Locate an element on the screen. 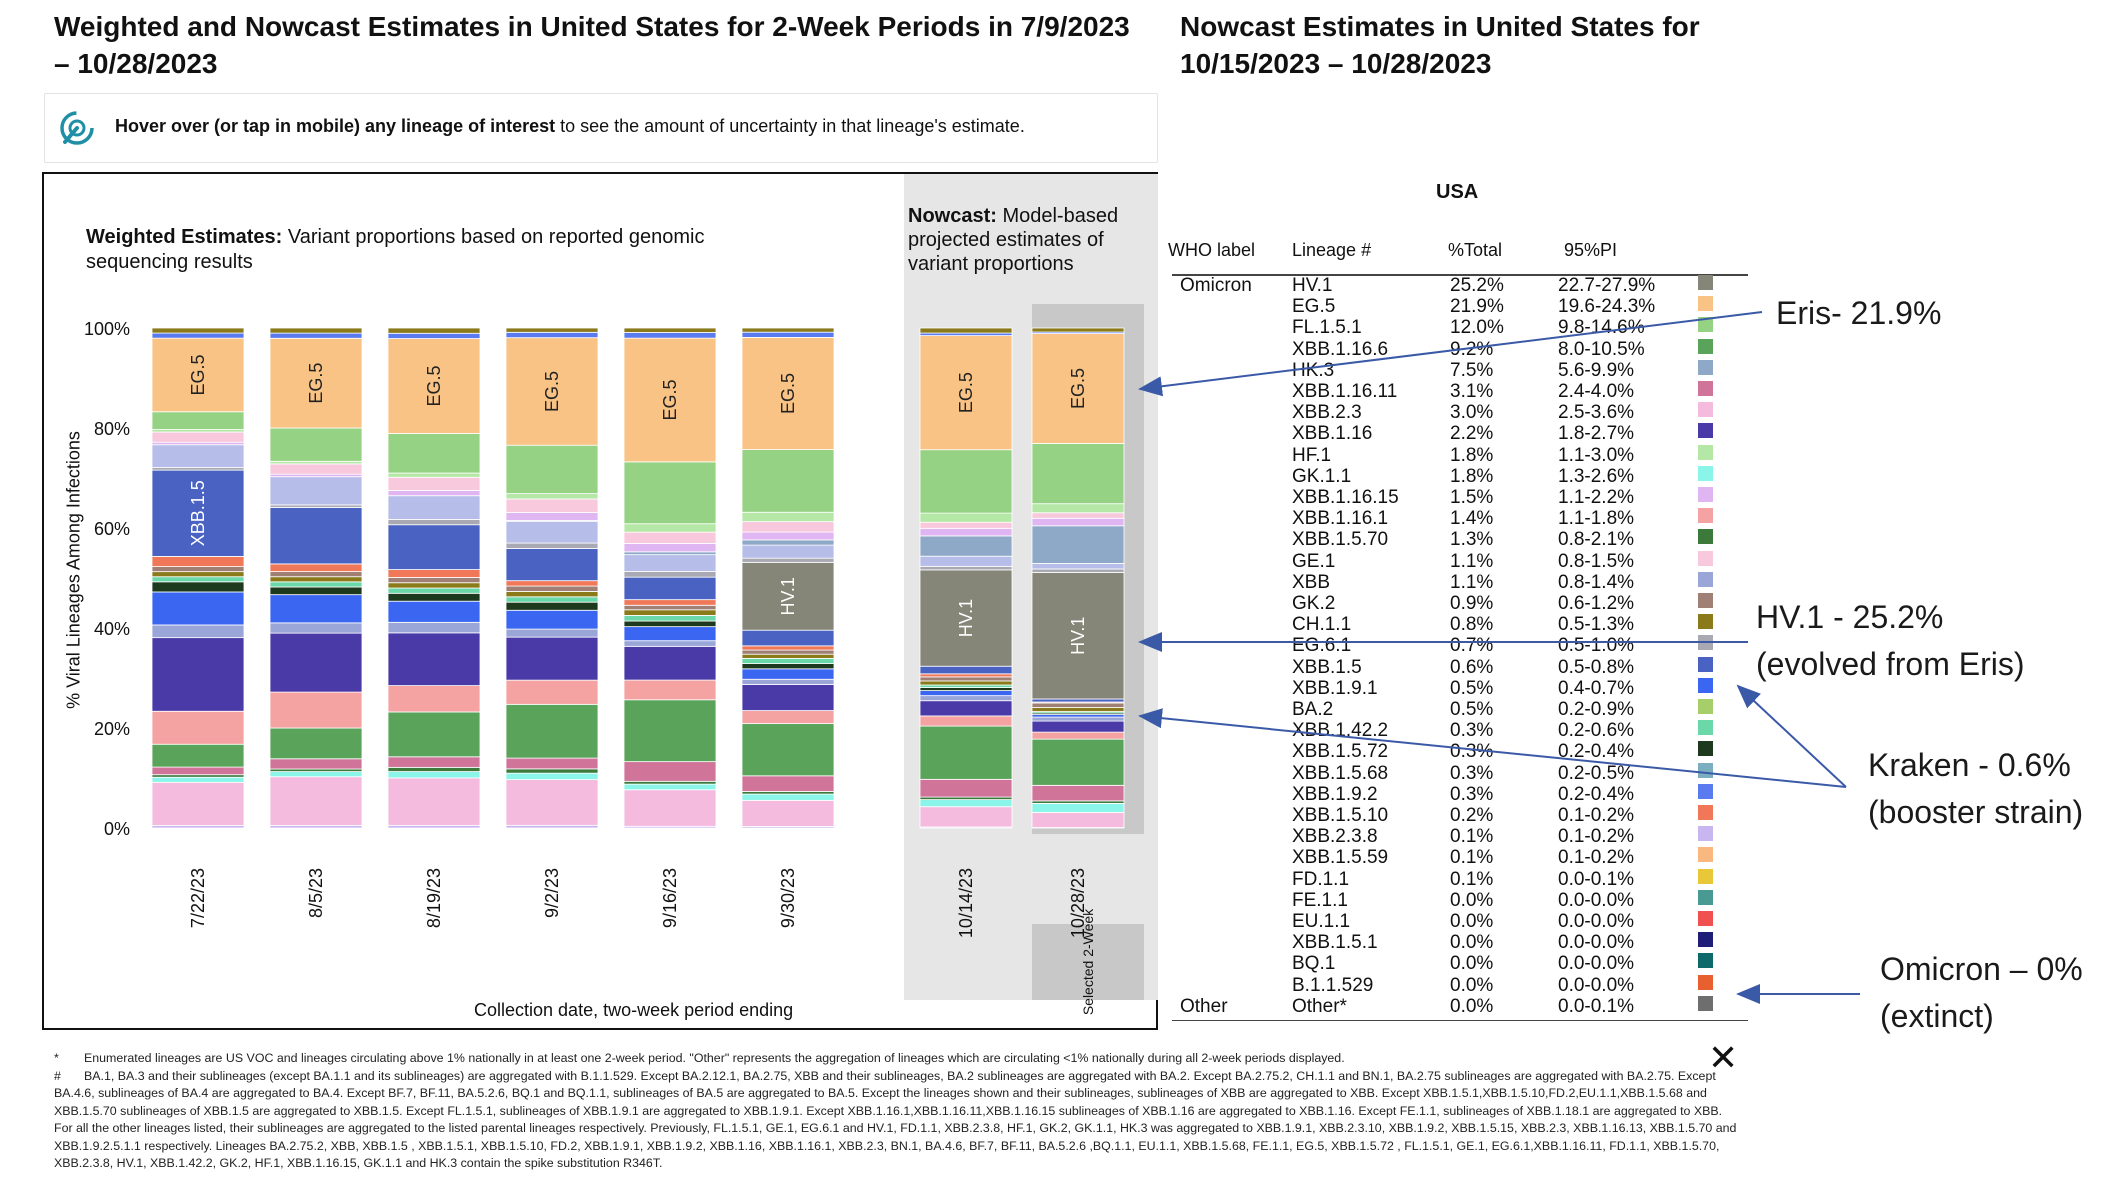 The image size is (2128, 1200). bar-label: XBB.1.5 is located at coordinates (198, 513).